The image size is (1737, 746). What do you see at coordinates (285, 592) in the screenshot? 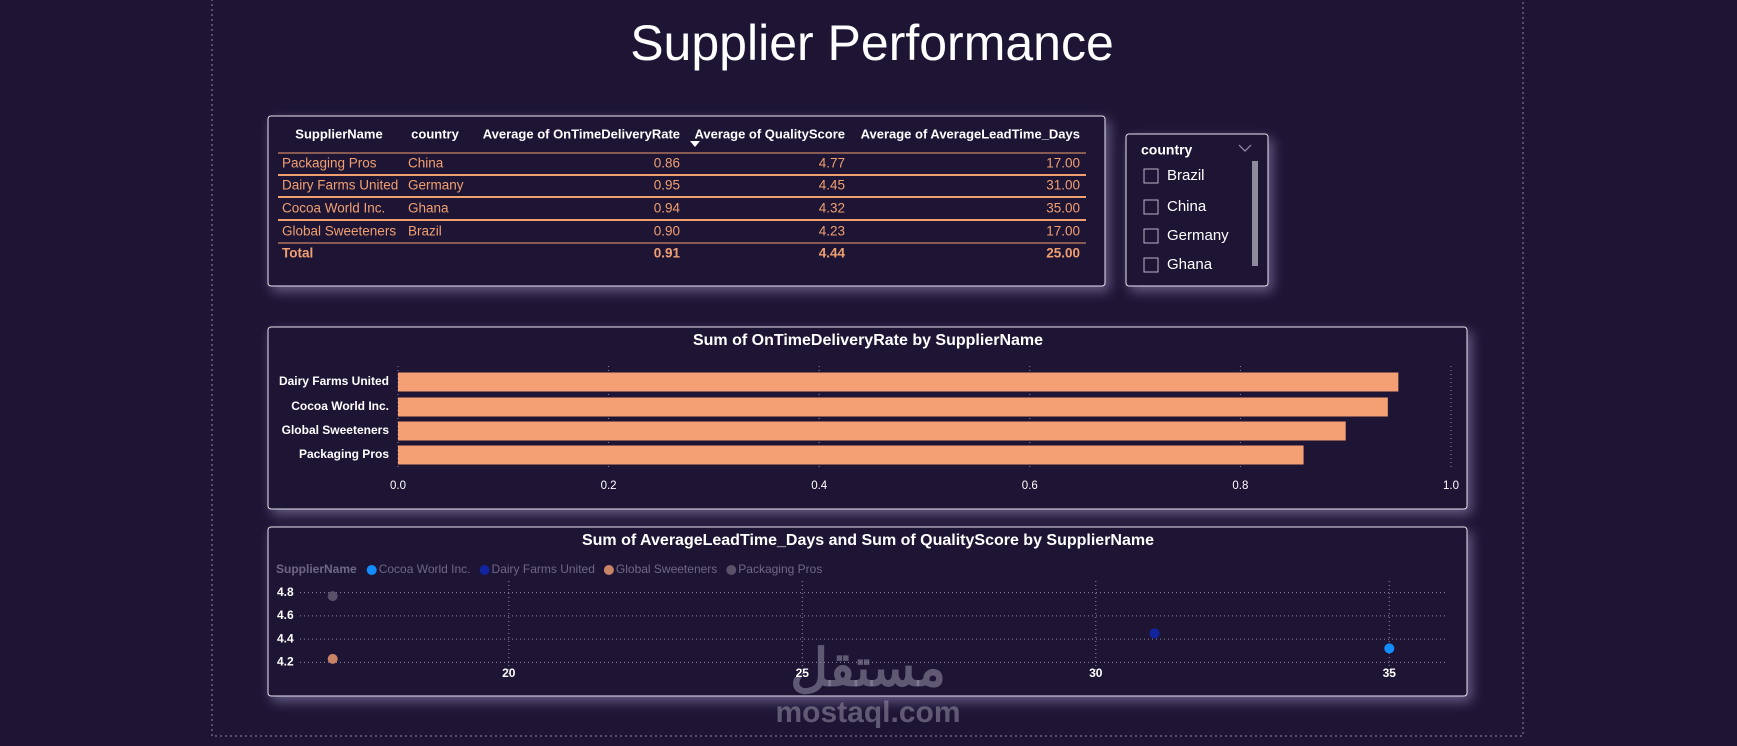
I see `y-tick-label: 4.8` at bounding box center [285, 592].